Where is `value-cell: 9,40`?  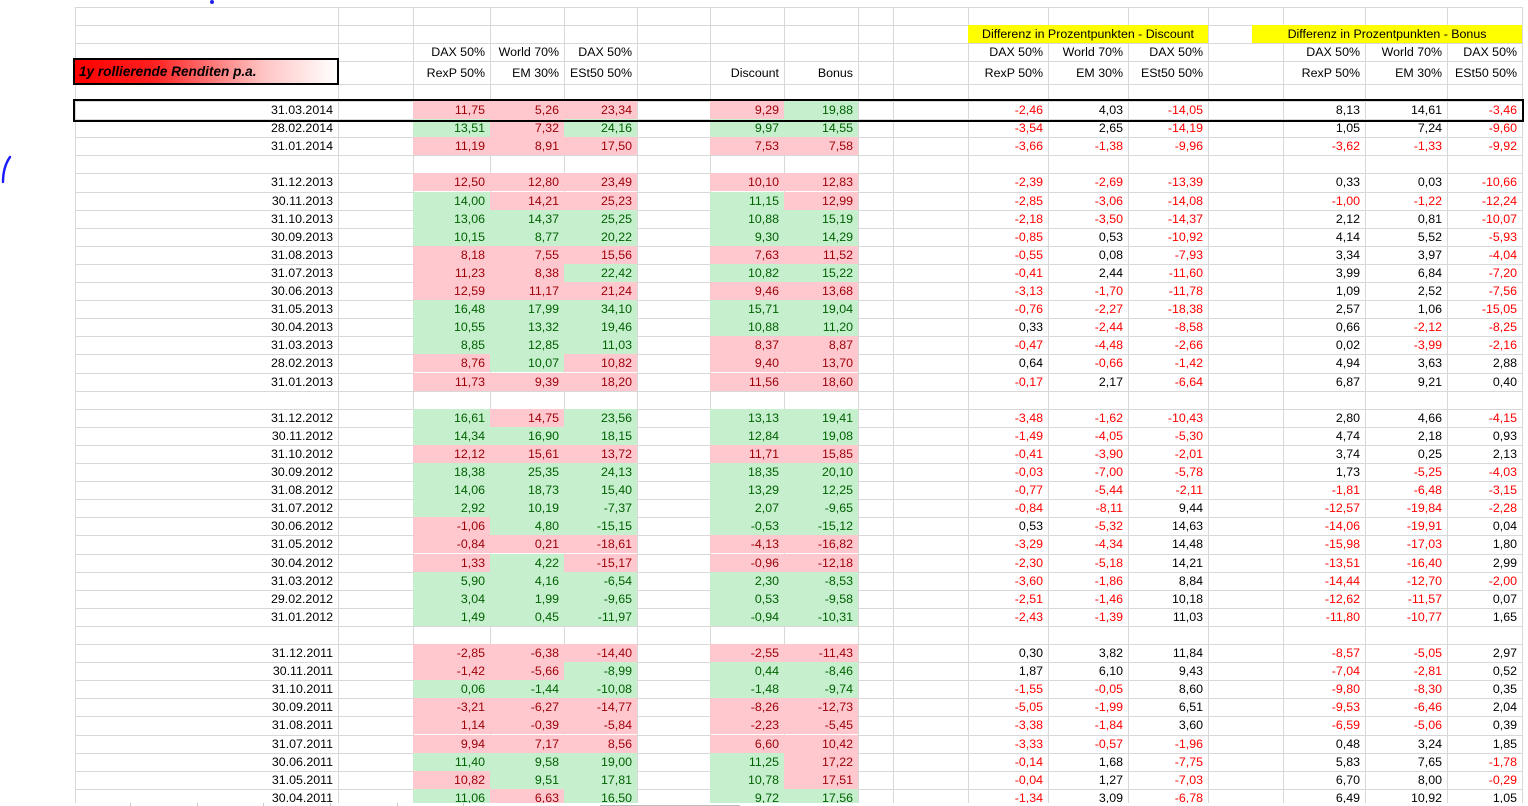 value-cell: 9,40 is located at coordinates (747, 363).